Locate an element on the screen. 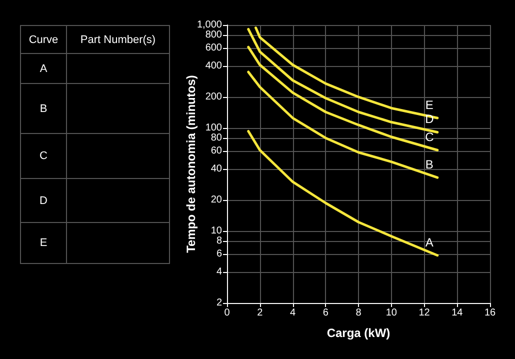 This screenshot has width=515, height=359. text: D is located at coordinates (43, 200).